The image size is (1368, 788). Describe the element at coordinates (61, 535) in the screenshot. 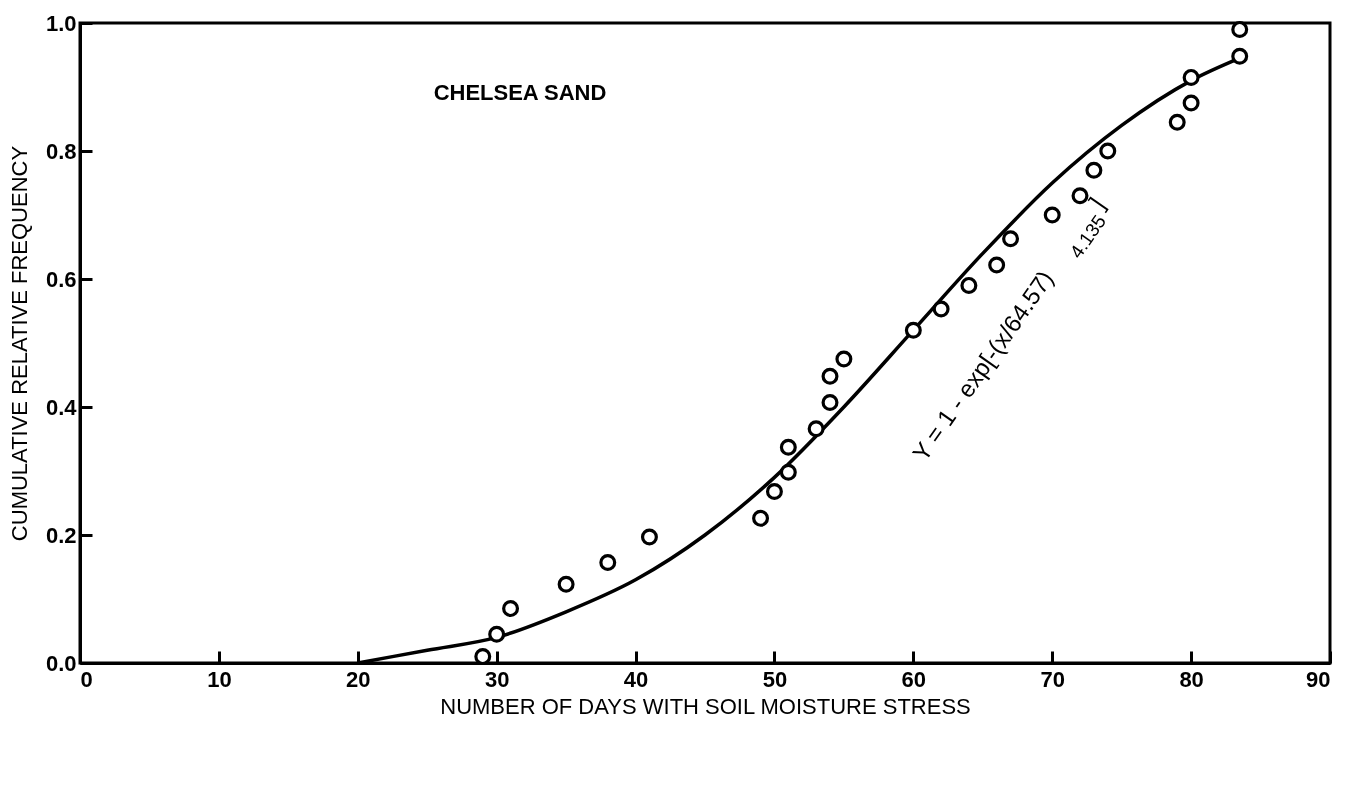

I see `y-tick-label: 0.2` at that location.